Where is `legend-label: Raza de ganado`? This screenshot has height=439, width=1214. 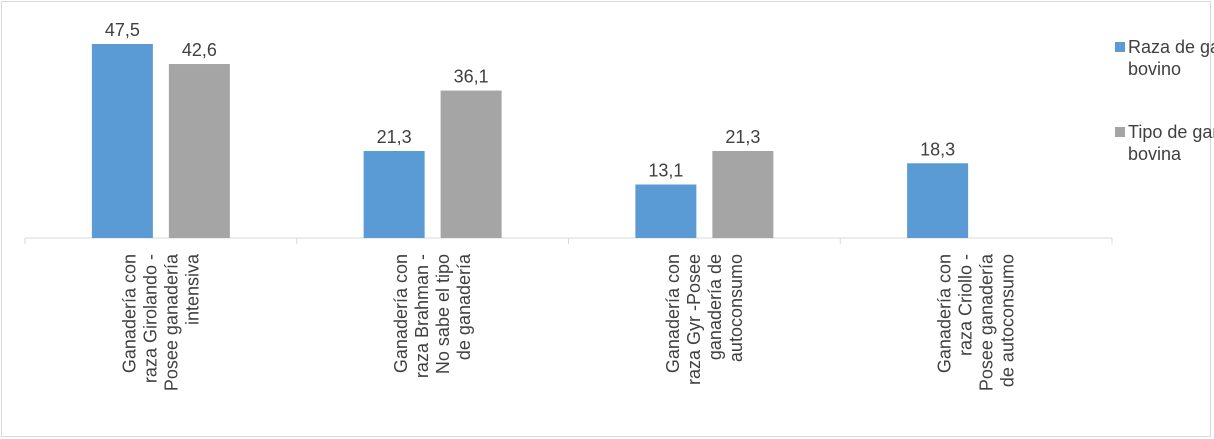 legend-label: Raza de ganado is located at coordinates (1171, 47).